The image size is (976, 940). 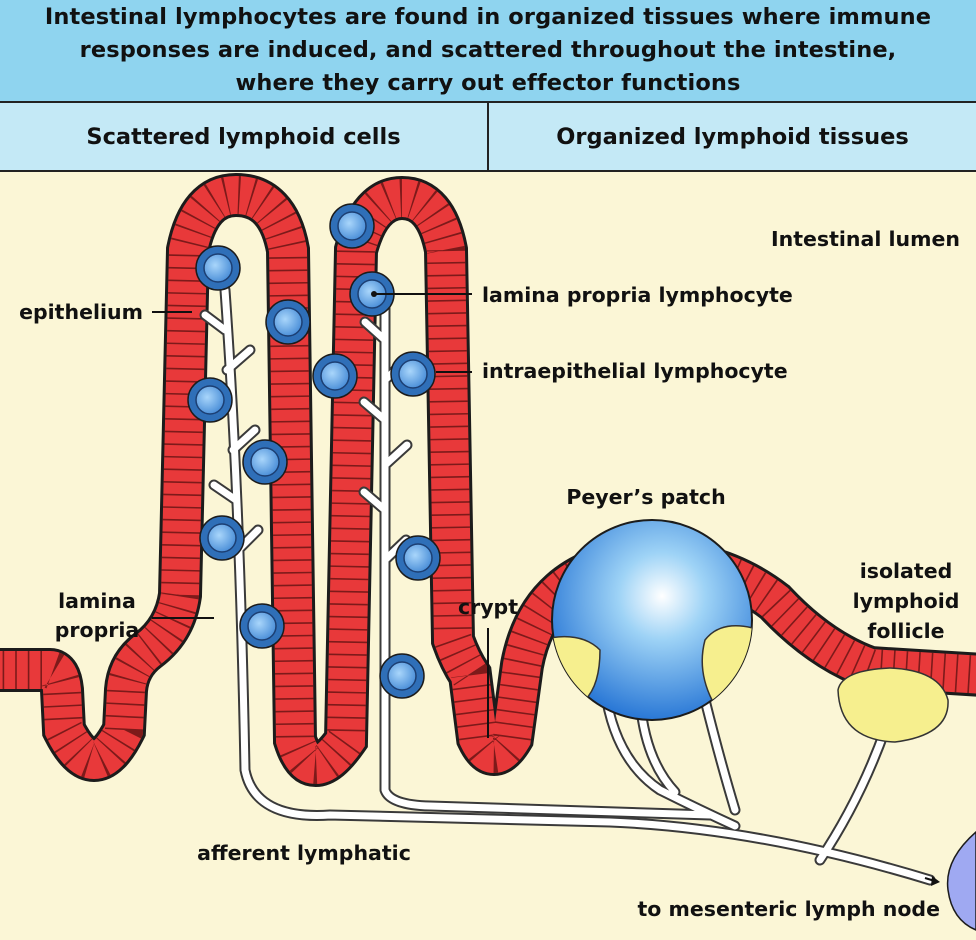 What do you see at coordinates (865, 239) in the screenshot?
I see `label-intestinal-lumen: Intestinal lumen` at bounding box center [865, 239].